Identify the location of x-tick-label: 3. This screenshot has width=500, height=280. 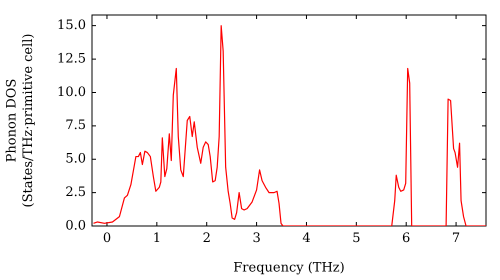
(256, 238).